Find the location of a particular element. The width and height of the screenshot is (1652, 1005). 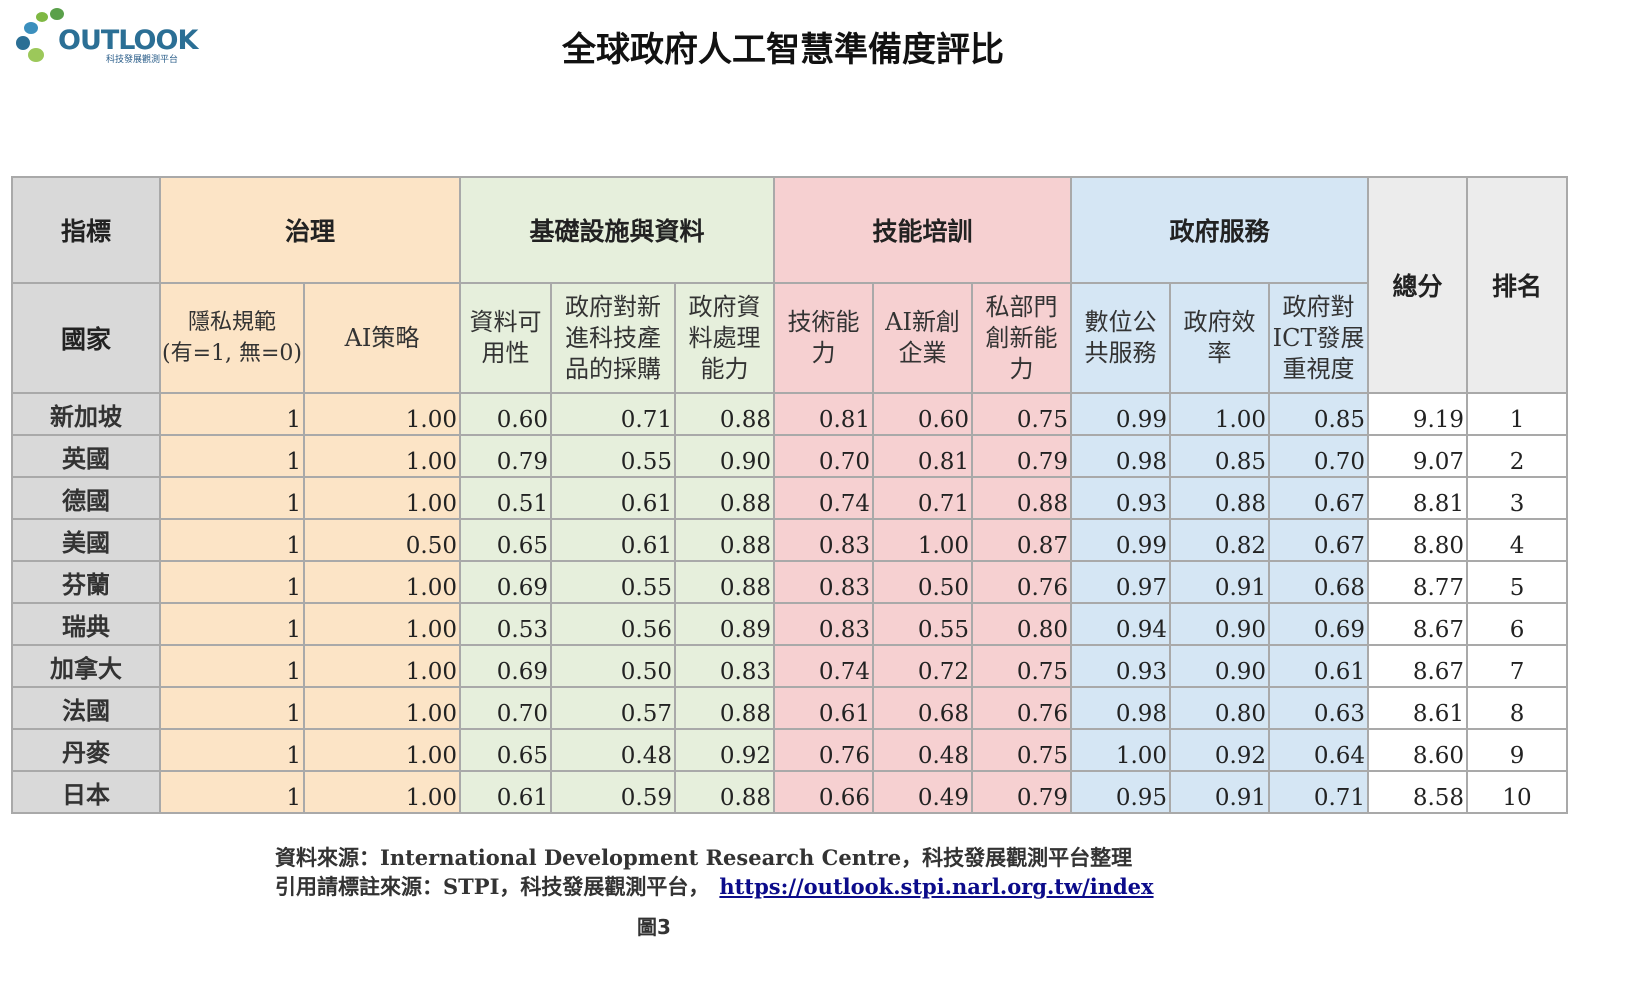

score-cell: 0.66 is located at coordinates (824, 792).